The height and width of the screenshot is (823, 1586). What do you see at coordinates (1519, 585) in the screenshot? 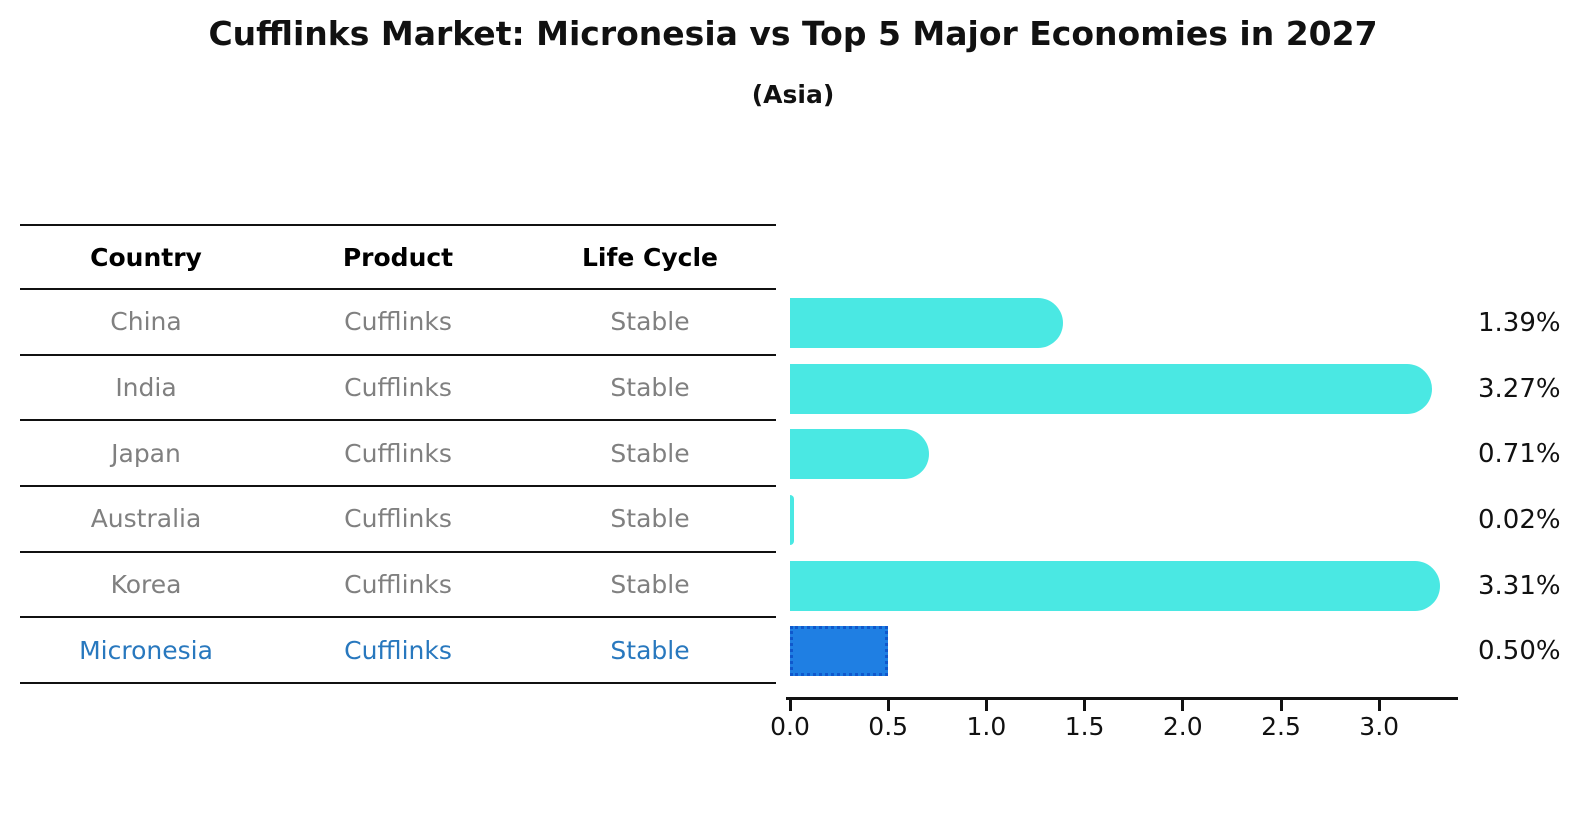
I see `value-label-korea: 3.31%` at bounding box center [1519, 585].